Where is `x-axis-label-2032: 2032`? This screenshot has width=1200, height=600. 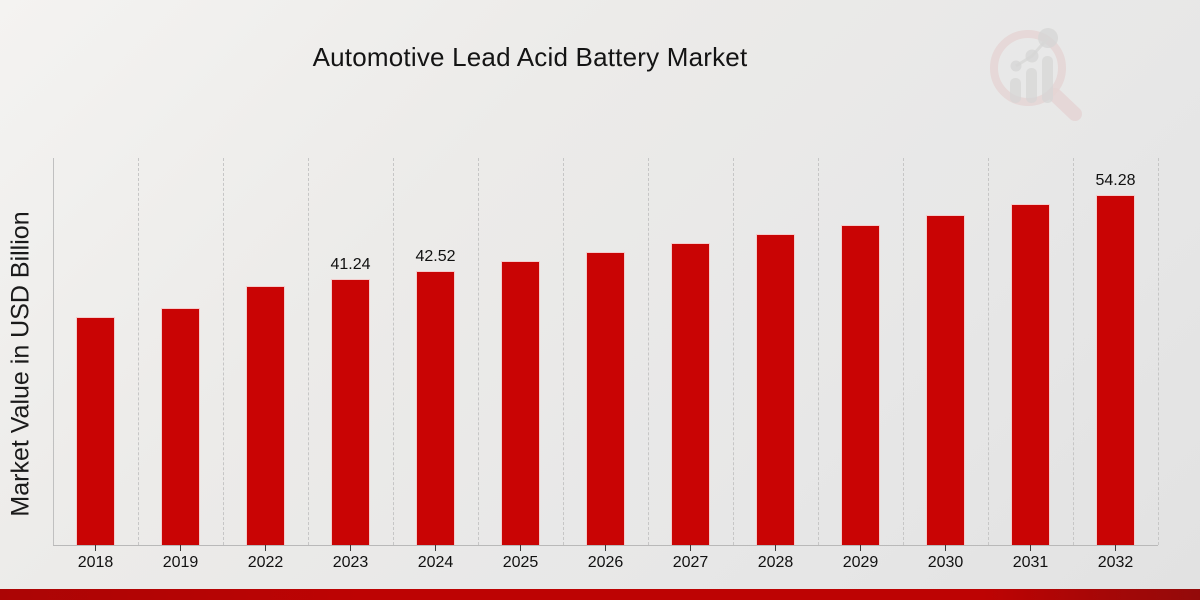
x-axis-label-2032: 2032 is located at coordinates (1115, 562).